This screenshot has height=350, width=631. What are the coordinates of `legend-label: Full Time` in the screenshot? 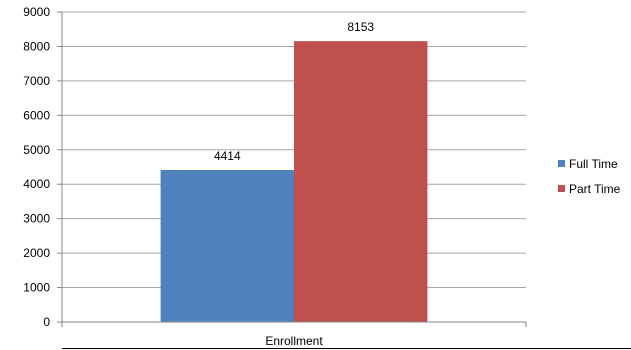 It's located at (593, 164).